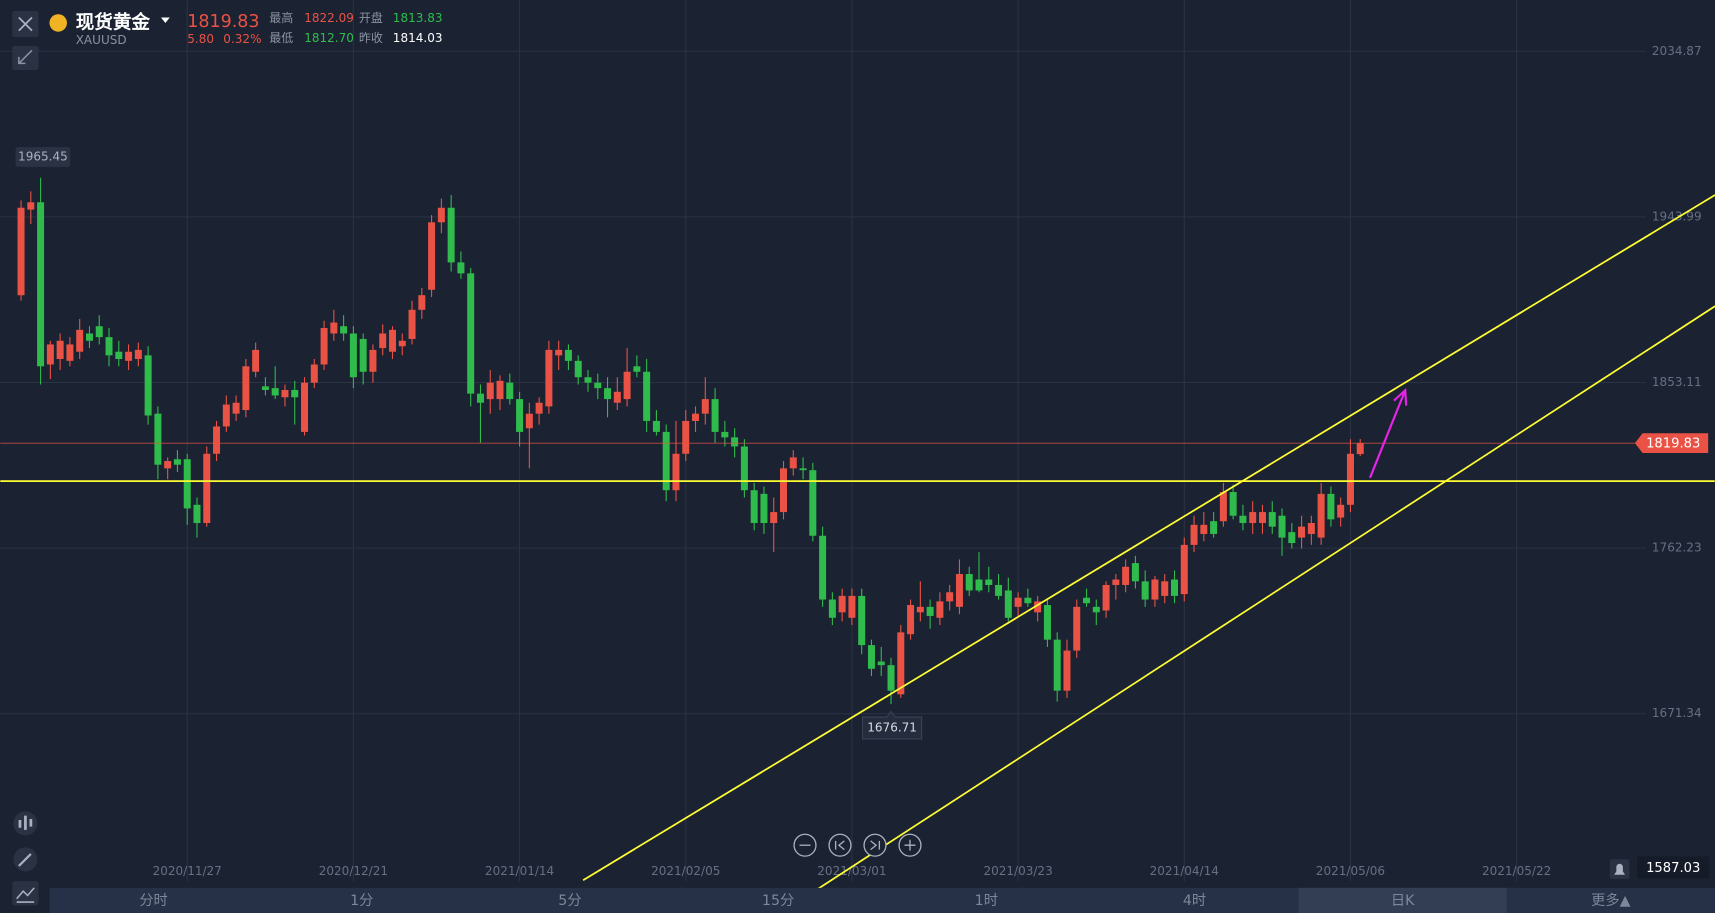 The height and width of the screenshot is (913, 1715). Describe the element at coordinates (242, 39) in the screenshot. I see `change-pct: 0.32%` at that location.